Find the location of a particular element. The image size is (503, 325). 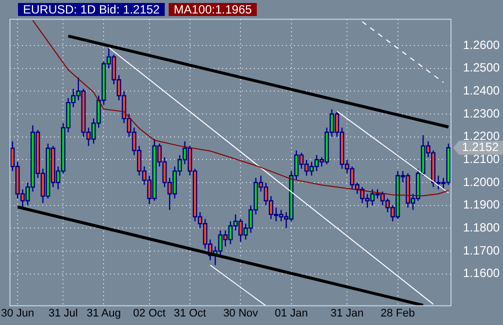

x-tick-label: 30 Nov is located at coordinates (241, 313).